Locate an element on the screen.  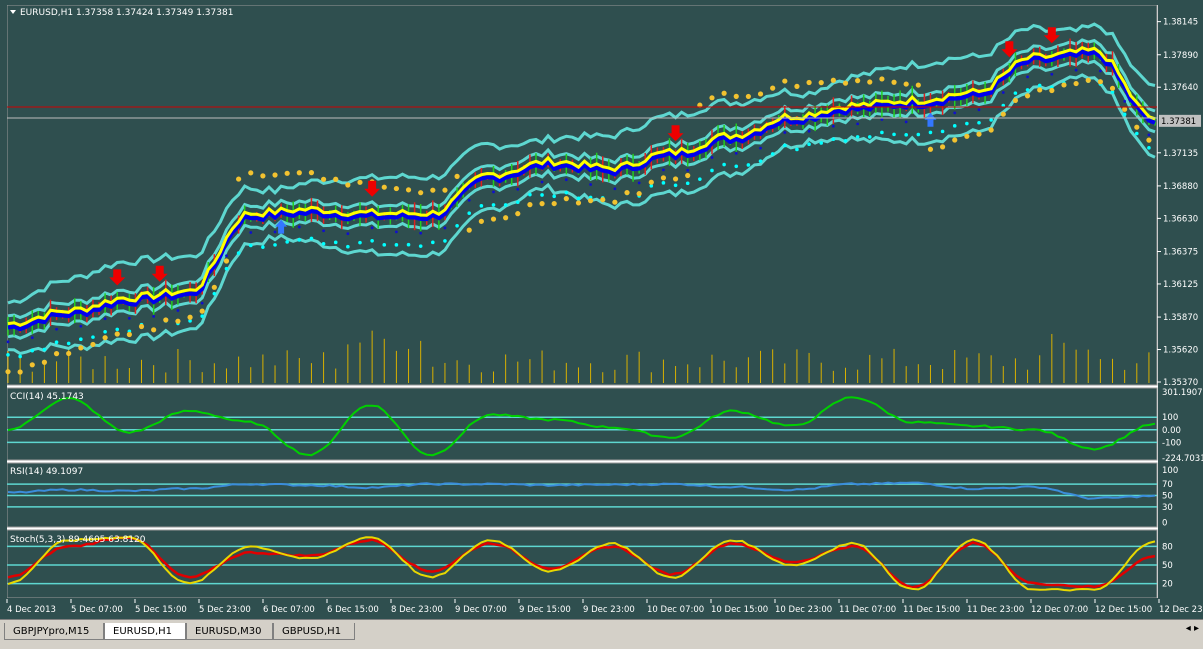
tab-scroll-arrows-icon: ◂ ▸ is located at coordinates (1192, 628).